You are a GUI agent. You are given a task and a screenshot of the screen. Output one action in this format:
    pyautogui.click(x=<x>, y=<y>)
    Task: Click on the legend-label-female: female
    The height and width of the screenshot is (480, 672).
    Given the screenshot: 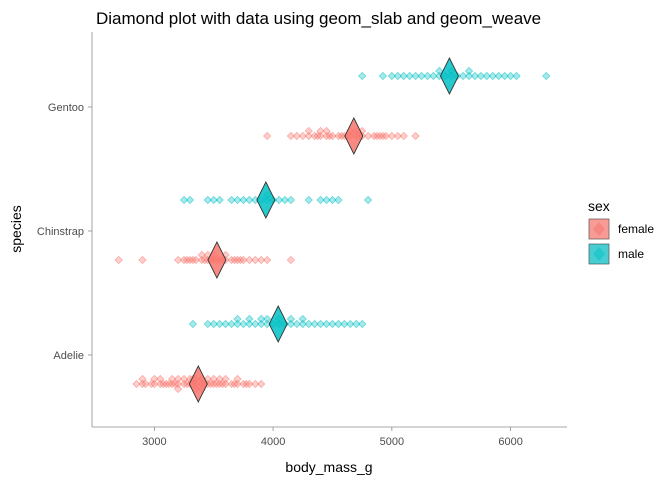 What is the action you would take?
    pyautogui.click(x=636, y=229)
    